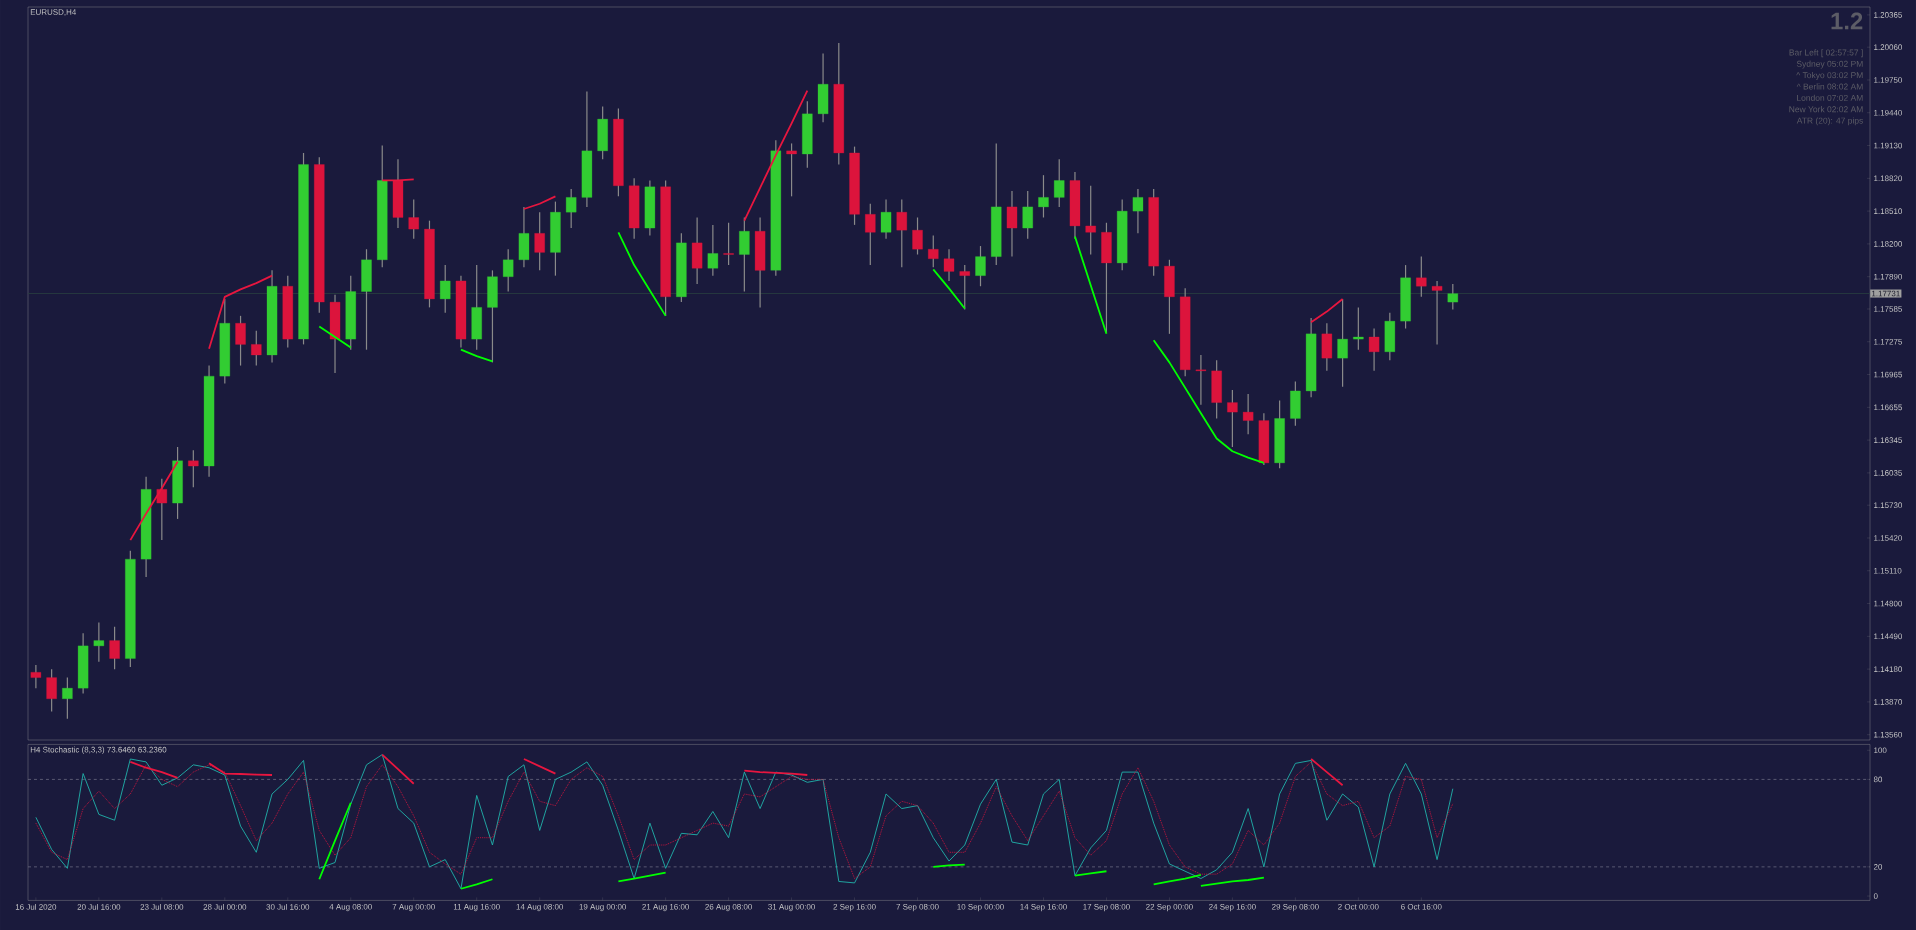 This screenshot has width=1916, height=930. Describe the element at coordinates (1847, 21) in the screenshot. I see `annotation: 1.2` at that location.